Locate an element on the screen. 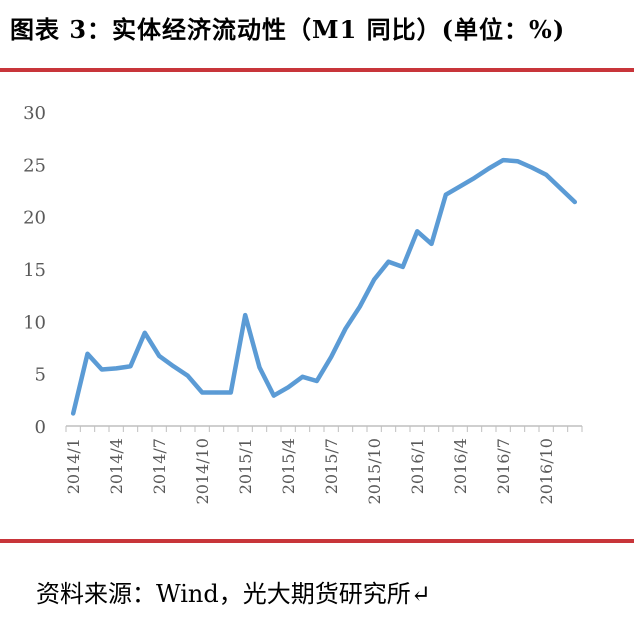 This screenshot has height=621, width=642. chart-title: 图表 3：实体经济流动性（M1 同比）(单位：%) is located at coordinates (288, 29).